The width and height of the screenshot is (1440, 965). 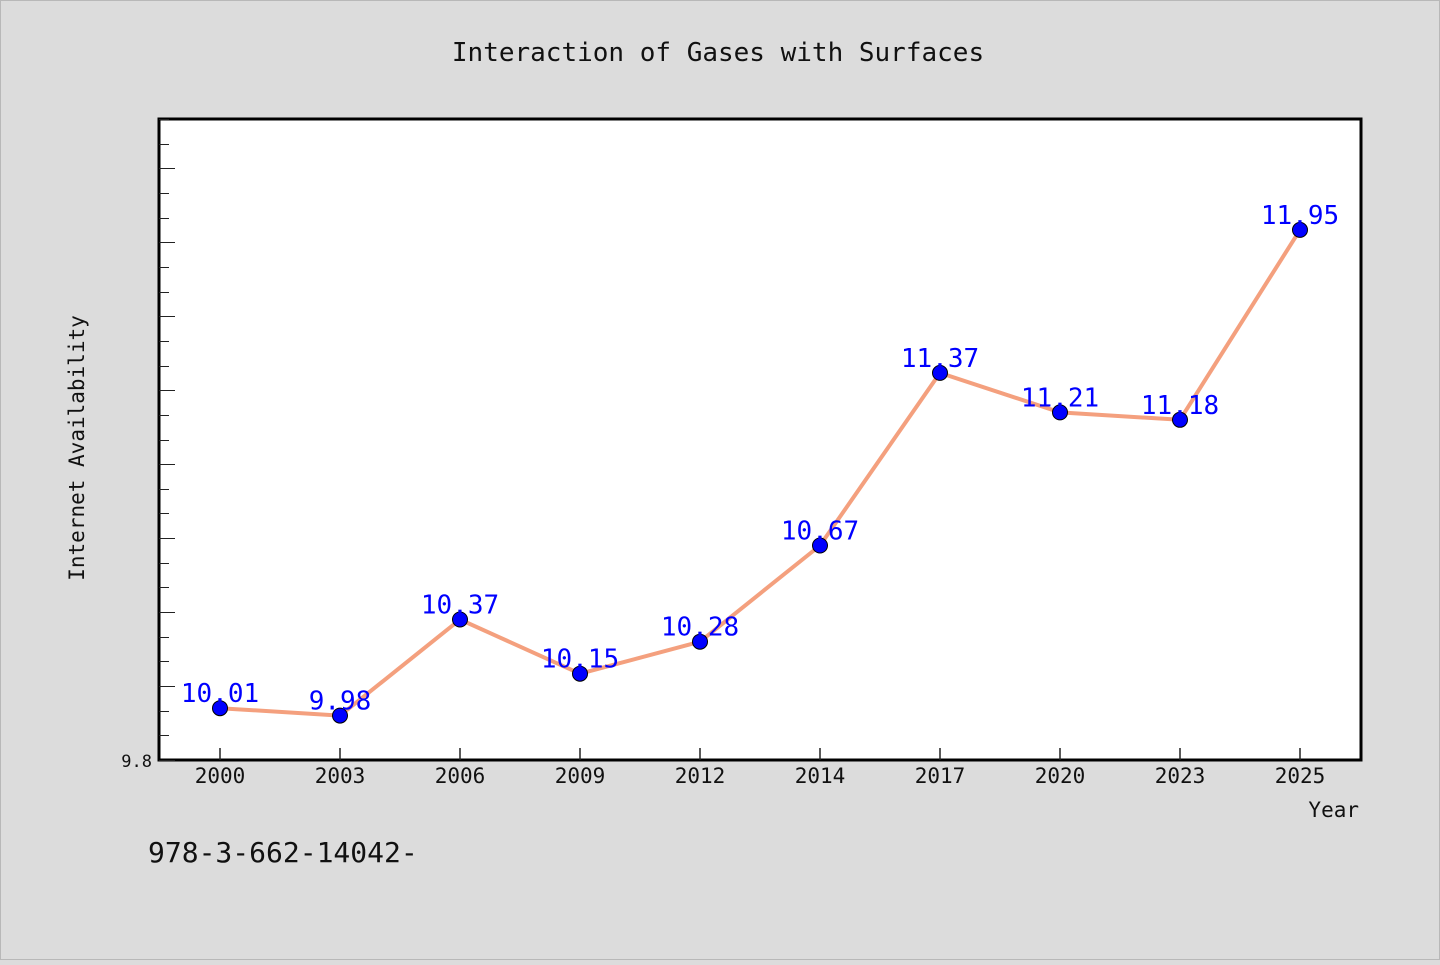 What do you see at coordinates (1300, 776) in the screenshot?
I see `x-tick-label: 2025` at bounding box center [1300, 776].